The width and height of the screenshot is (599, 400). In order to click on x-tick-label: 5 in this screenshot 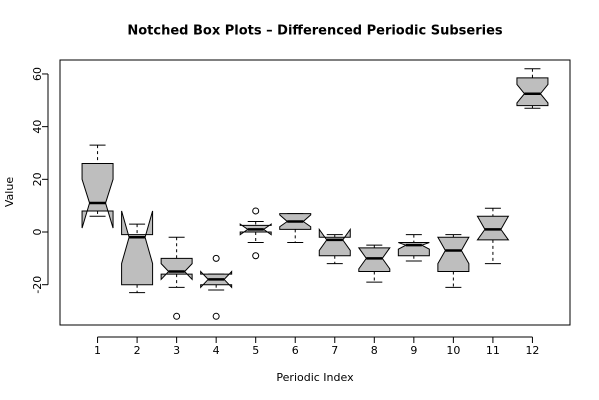, I will do `click(255, 350)`.